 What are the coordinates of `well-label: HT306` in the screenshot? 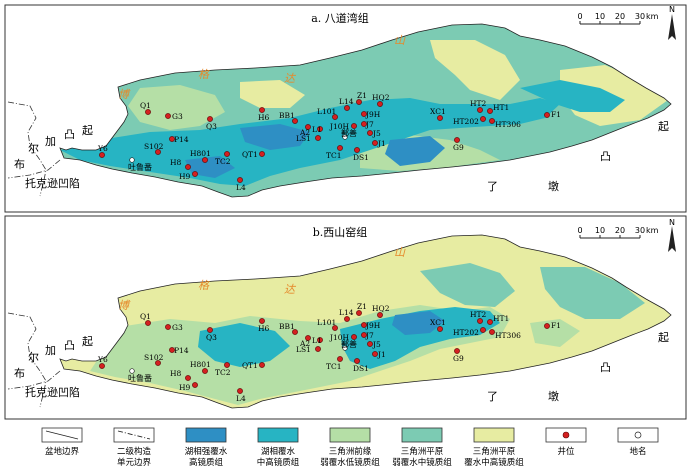 It's located at (508, 124).